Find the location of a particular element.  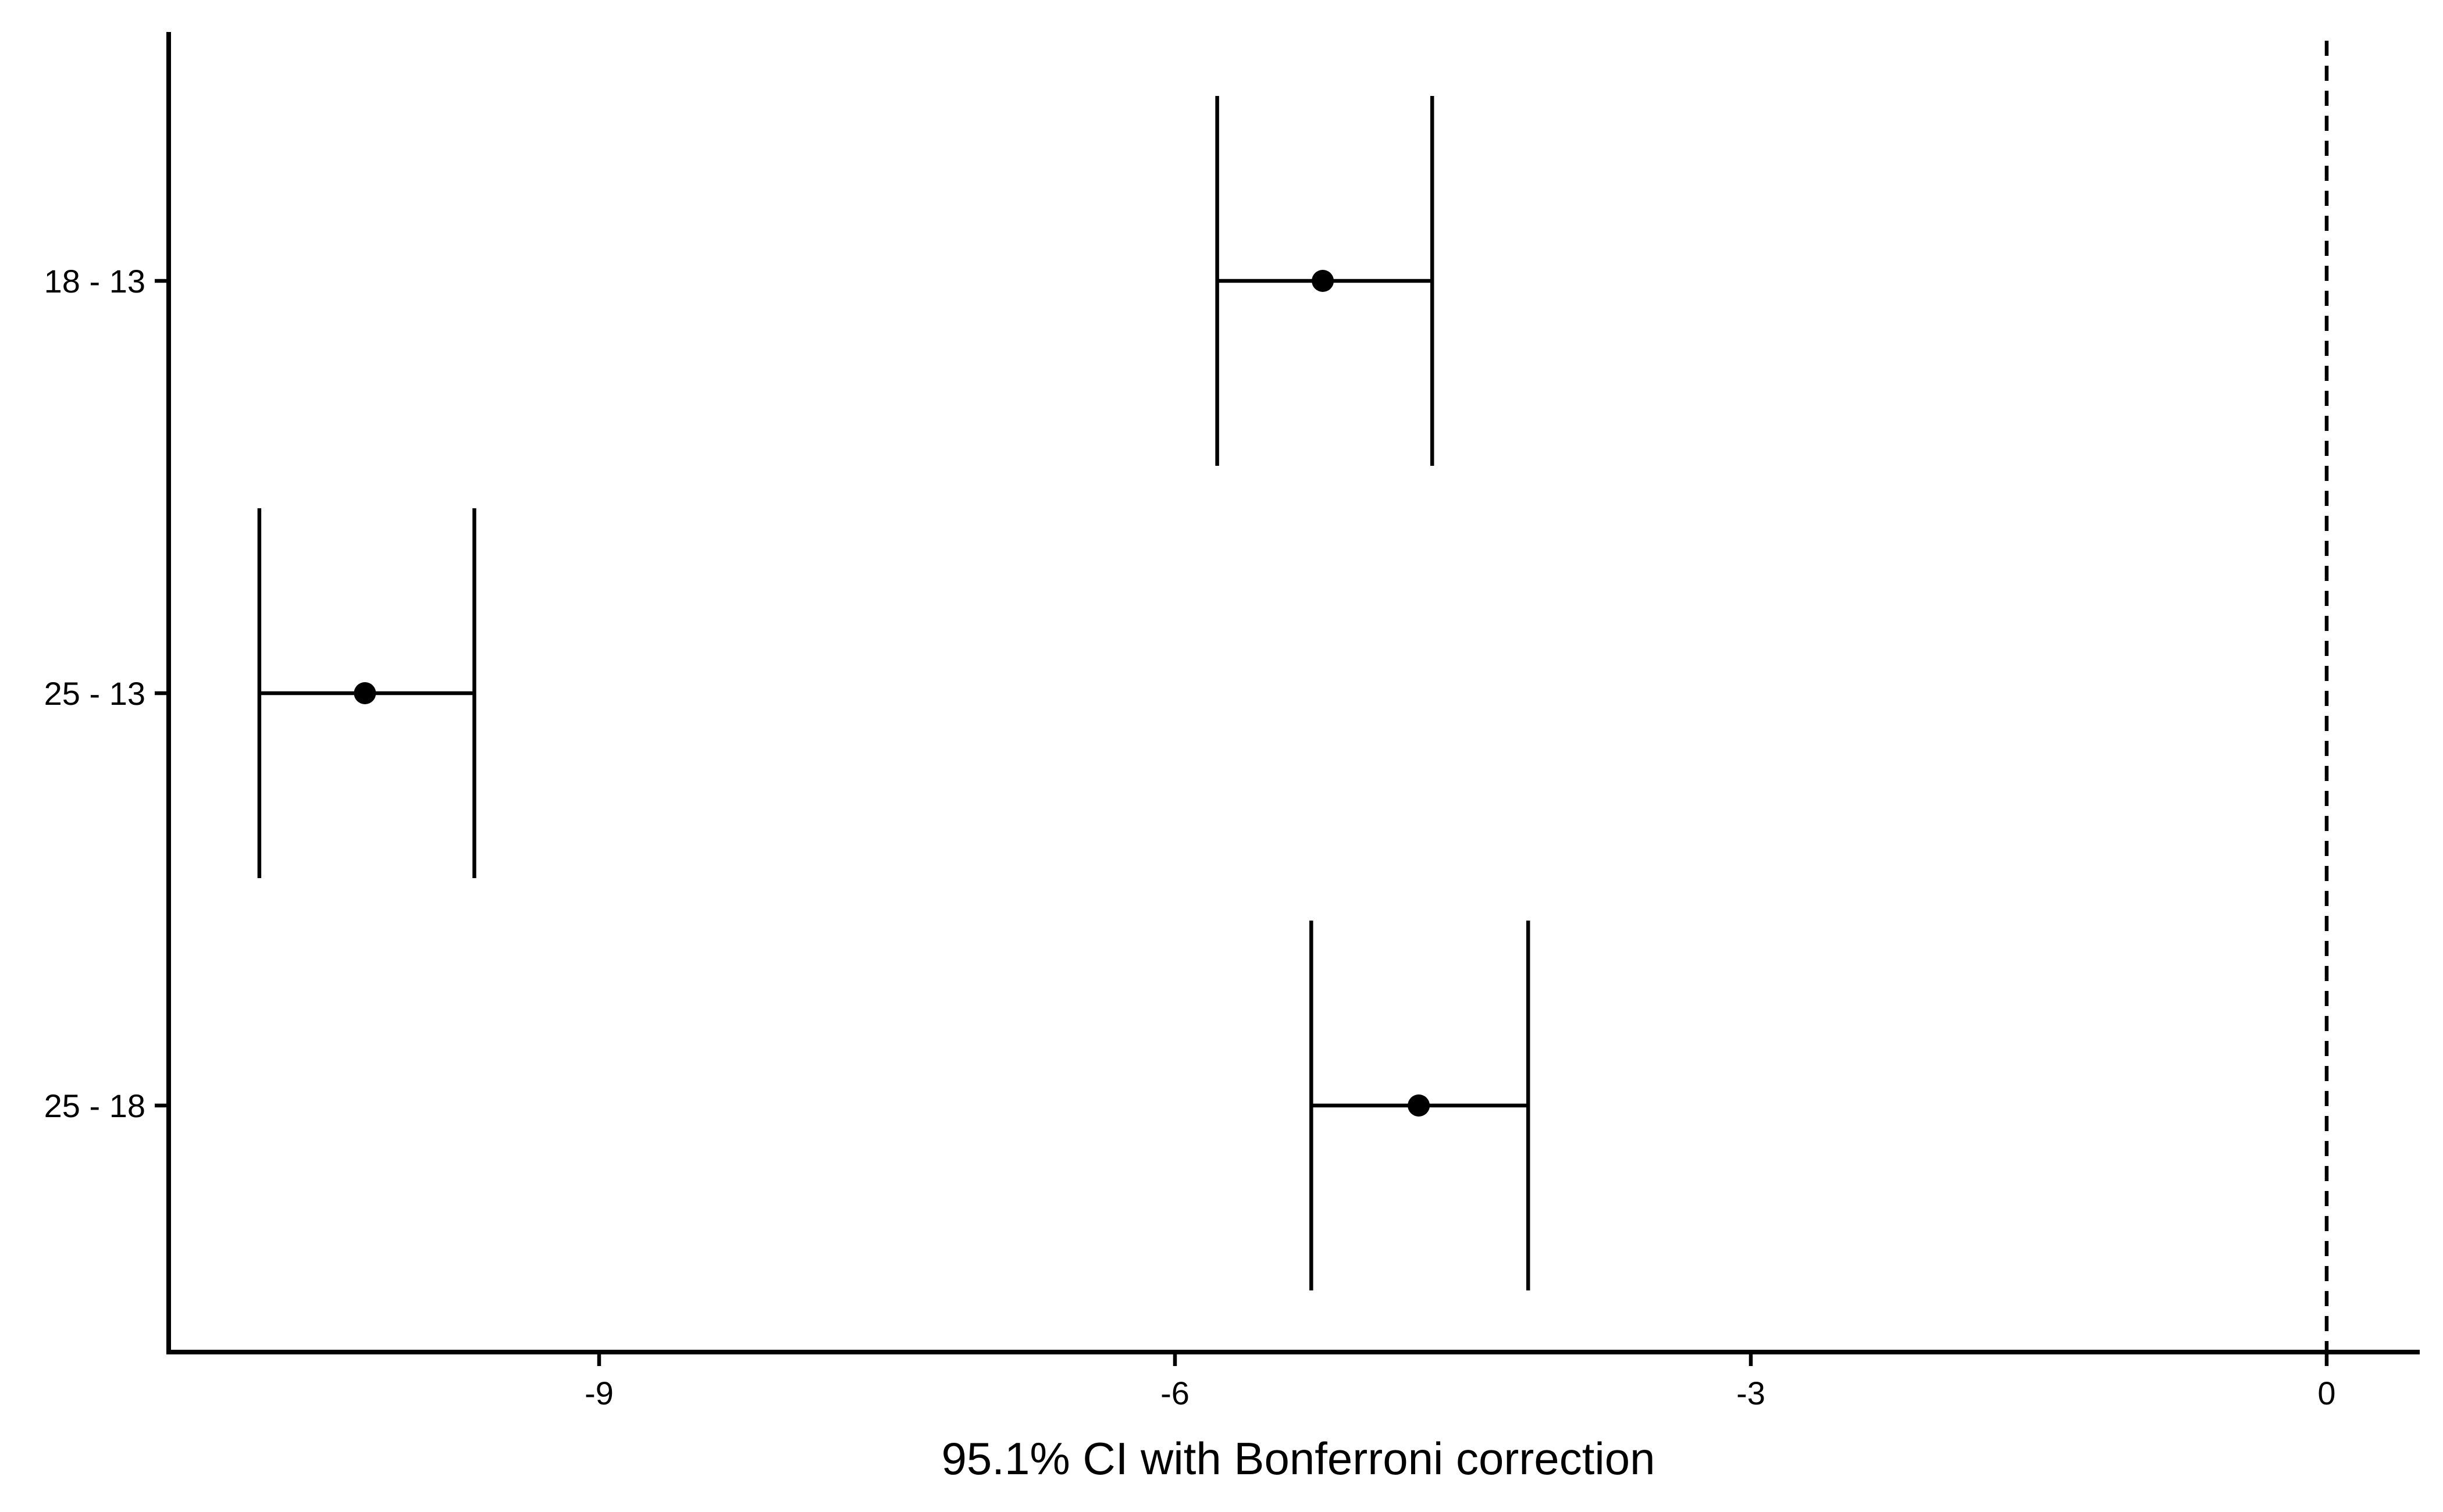

x-tick-label: -3 is located at coordinates (1750, 1393).